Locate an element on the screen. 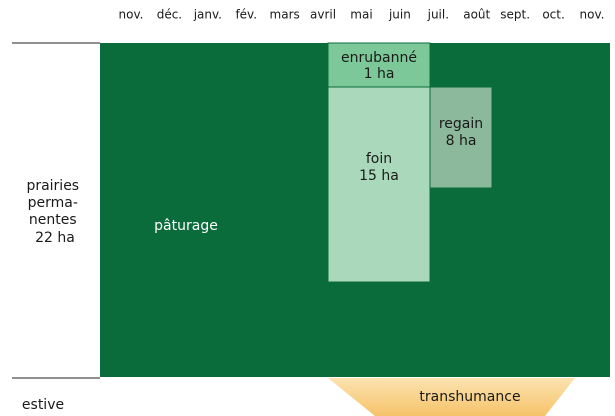 This screenshot has height=416, width=615. paturage-label: pâturage is located at coordinates (186, 226).